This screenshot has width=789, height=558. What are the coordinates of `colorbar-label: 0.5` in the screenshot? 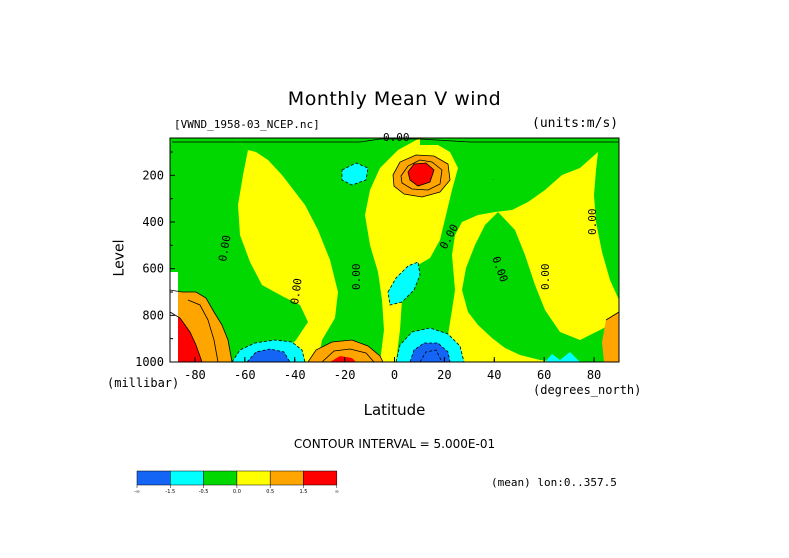 It's located at (270, 492).